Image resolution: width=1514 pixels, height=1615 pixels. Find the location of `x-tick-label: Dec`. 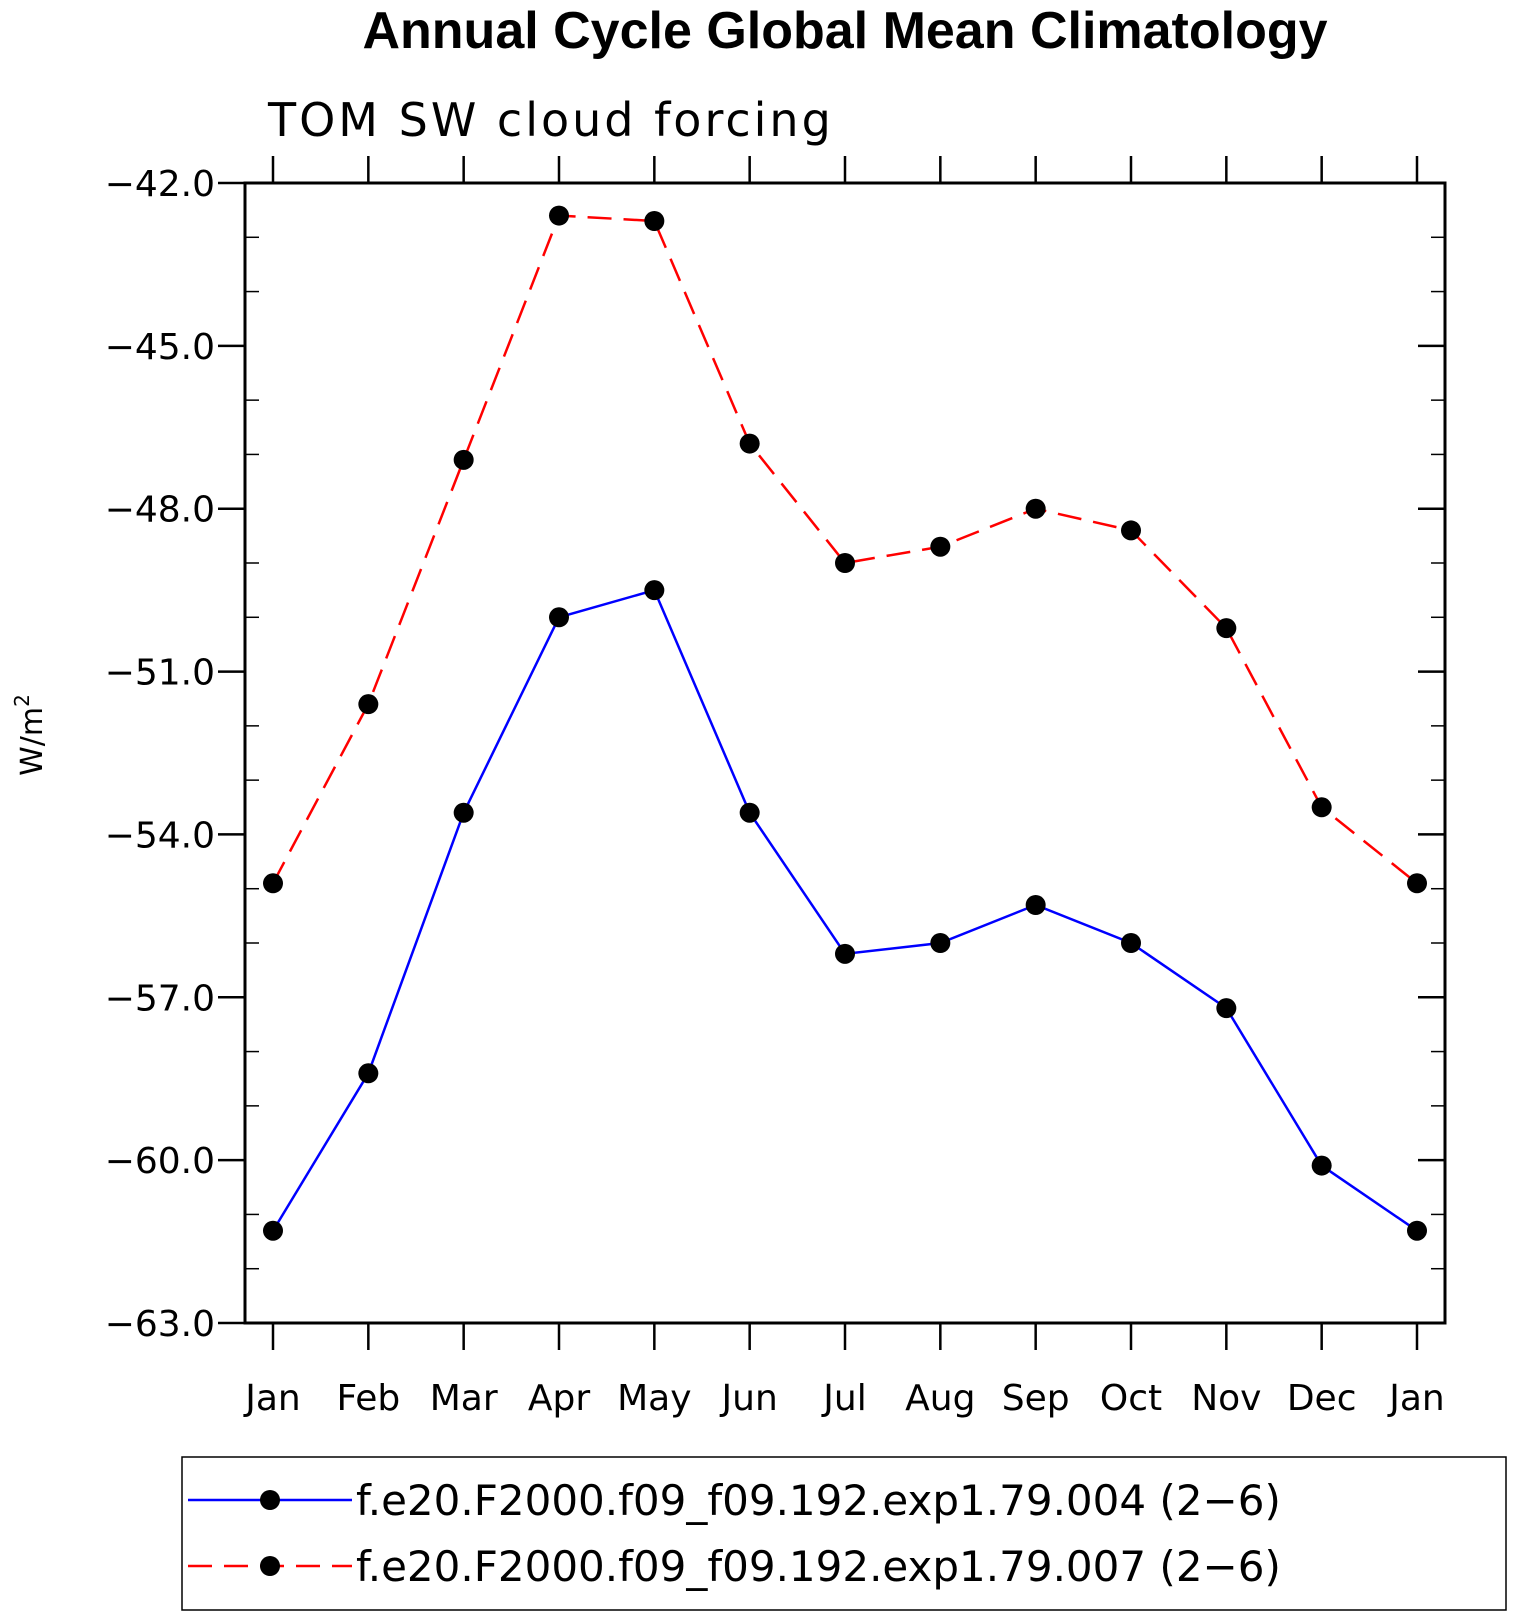

x-tick-label: Dec is located at coordinates (1322, 1398).